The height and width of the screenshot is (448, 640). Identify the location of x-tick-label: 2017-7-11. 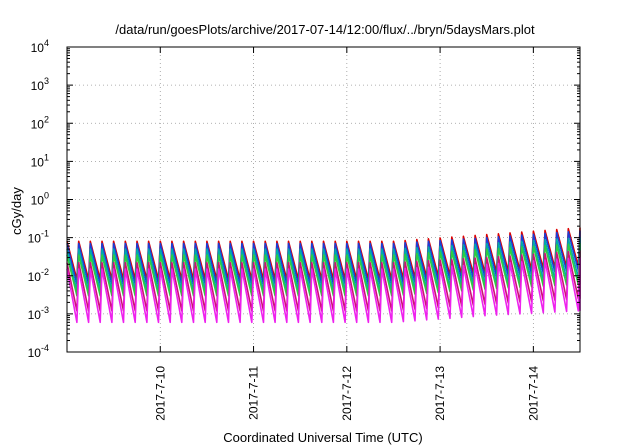
(254, 393).